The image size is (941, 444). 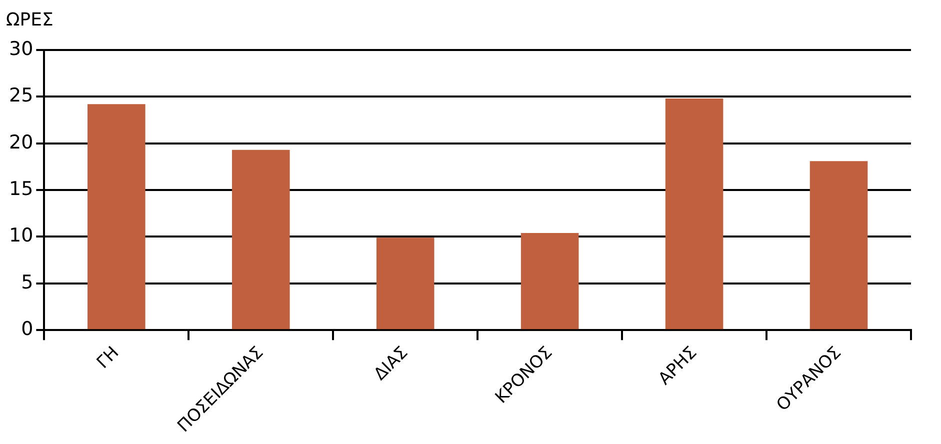 I want to click on y-tick-label: 0, so click(x=27, y=329).